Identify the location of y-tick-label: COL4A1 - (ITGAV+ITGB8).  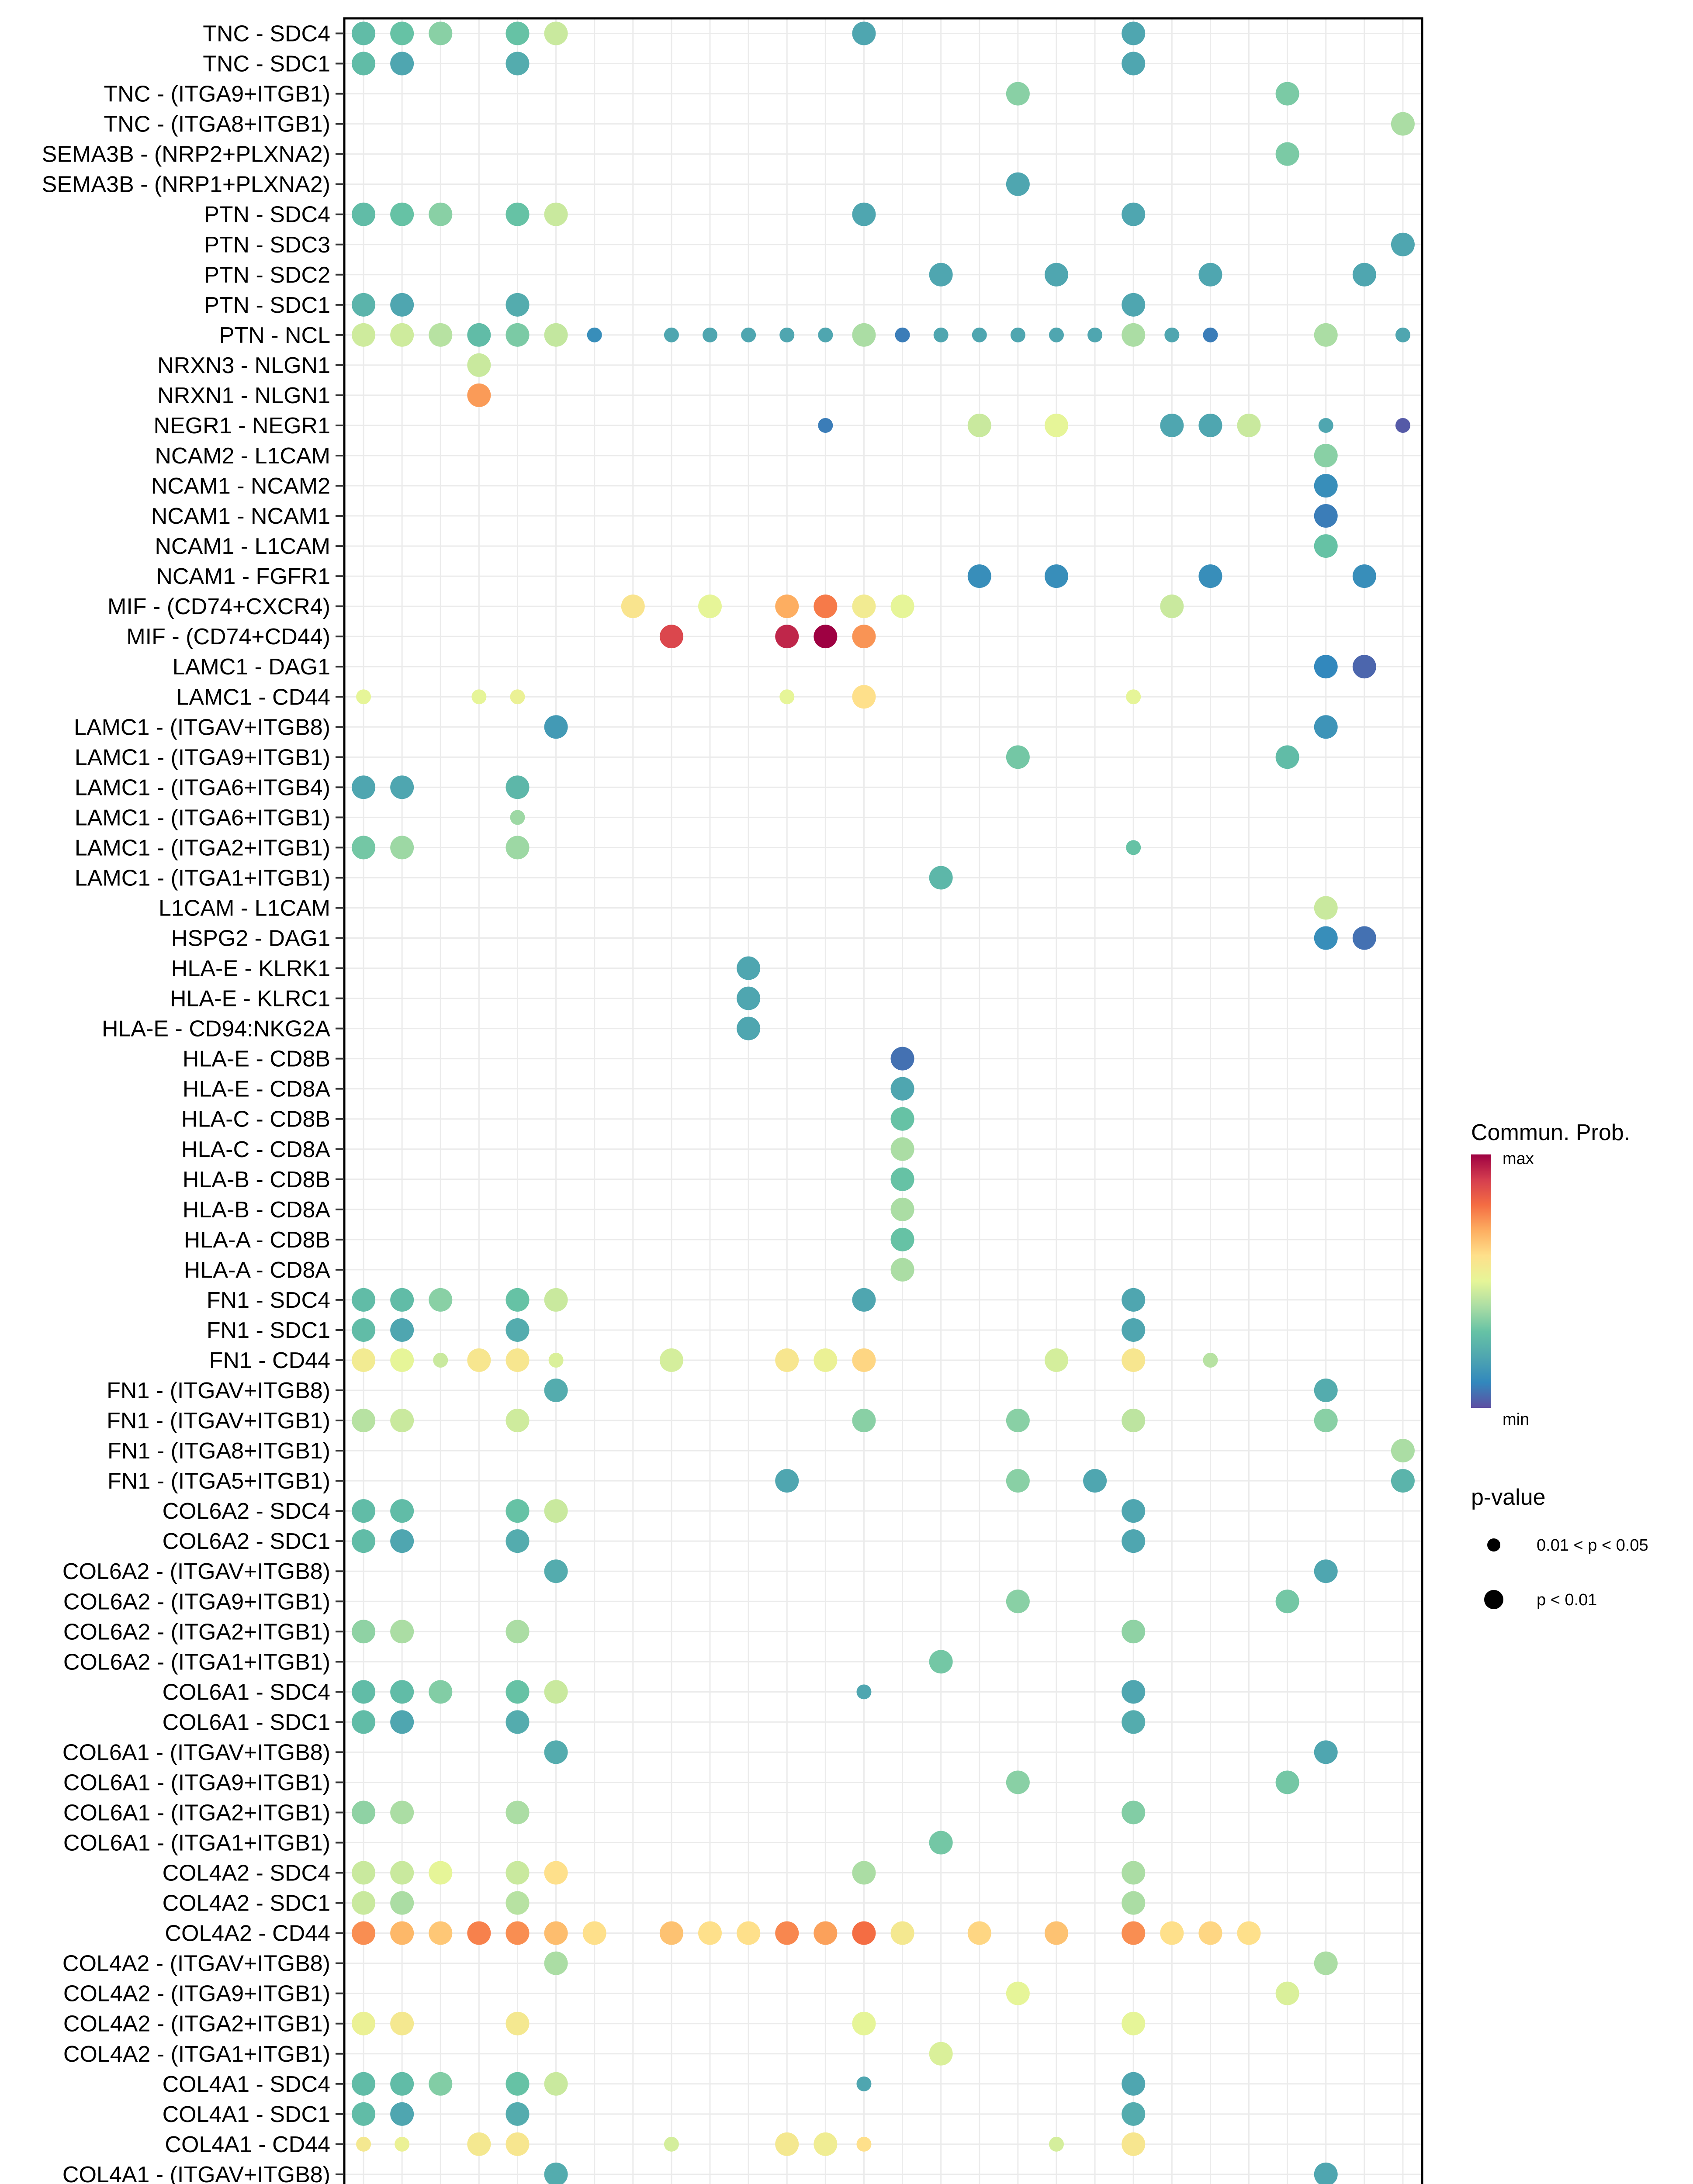
(196, 2173).